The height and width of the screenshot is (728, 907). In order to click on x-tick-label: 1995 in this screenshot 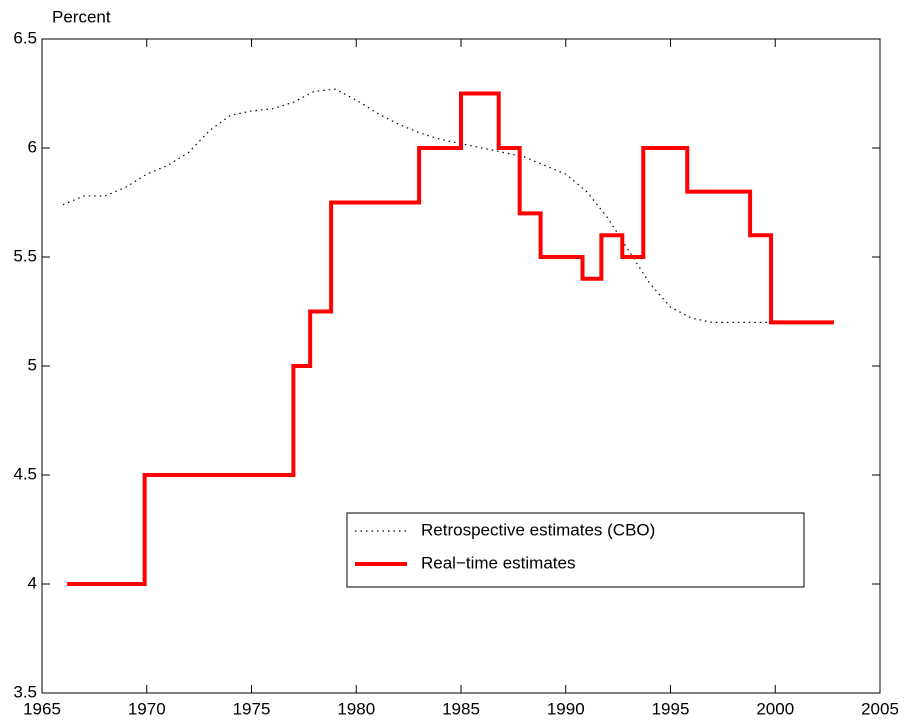, I will do `click(671, 708)`.